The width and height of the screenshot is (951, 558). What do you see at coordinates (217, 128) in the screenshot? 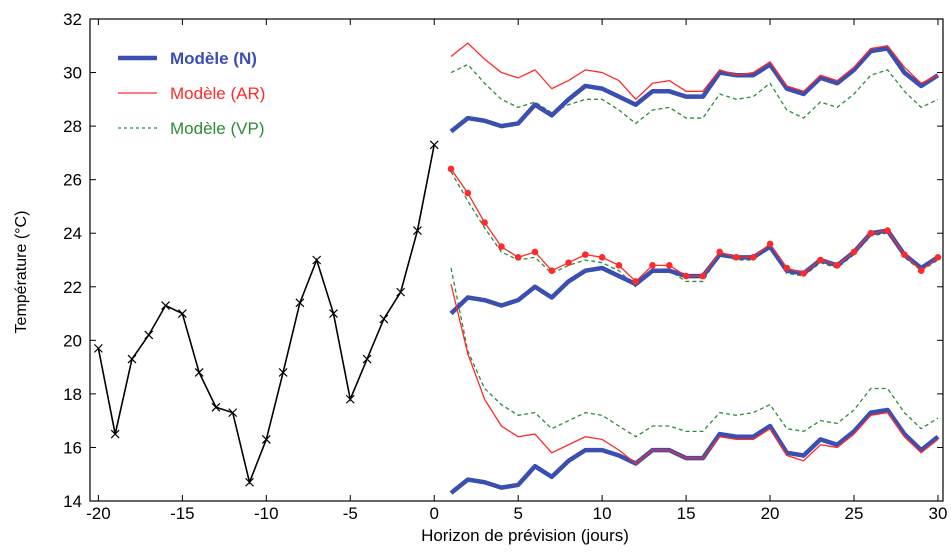
I see `legend-label: Modèle (VP)` at bounding box center [217, 128].